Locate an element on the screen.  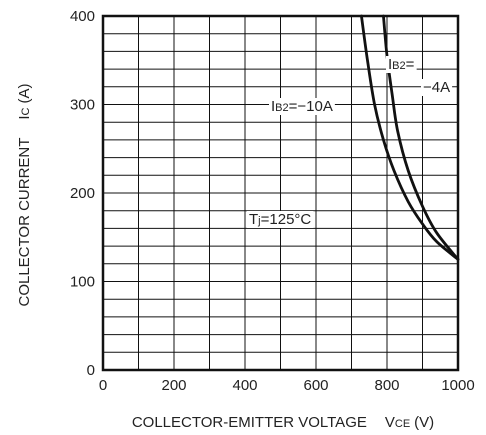
curve-ib2_10a is located at coordinates (410, 137).